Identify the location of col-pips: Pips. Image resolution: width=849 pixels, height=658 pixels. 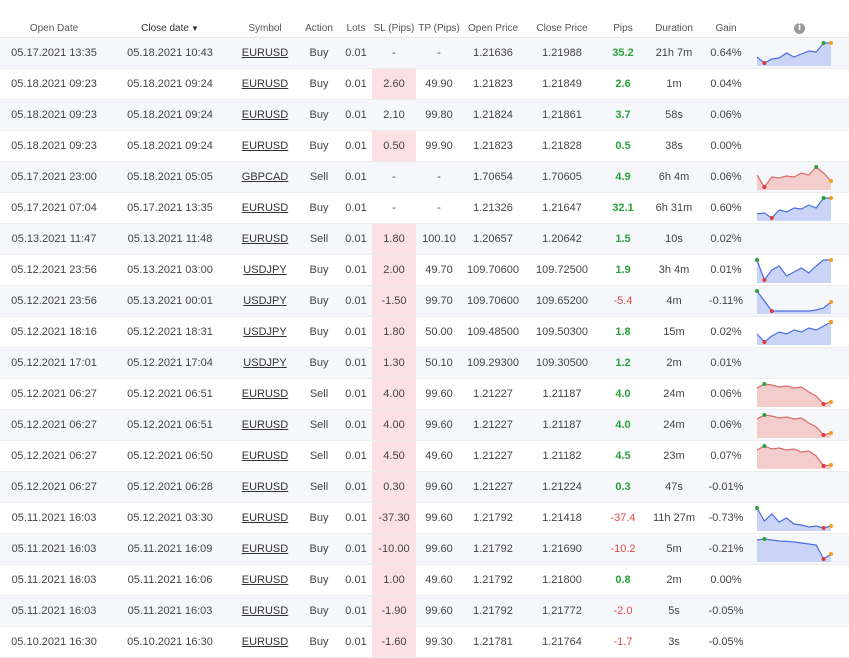
(623, 19).